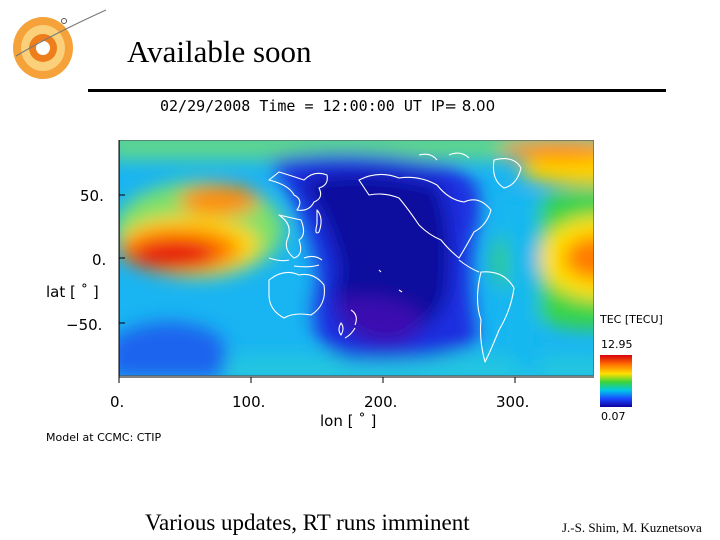 This screenshot has height=540, width=720. Describe the element at coordinates (92, 196) in the screenshot. I see `y-tick-label: 50.` at that location.